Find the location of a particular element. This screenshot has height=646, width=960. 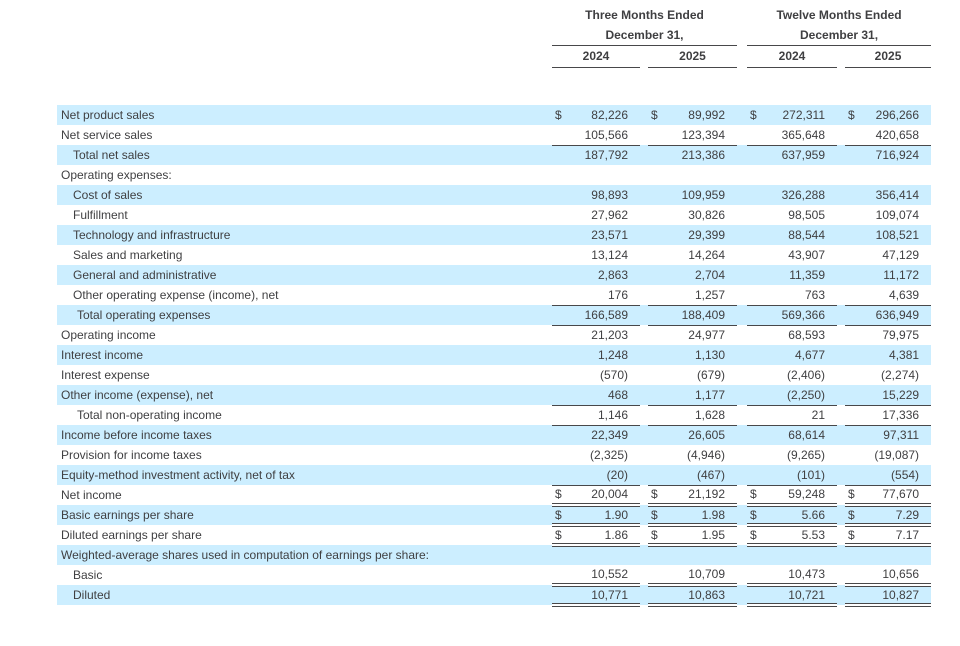

row-label: Diluted is located at coordinates (304, 595).